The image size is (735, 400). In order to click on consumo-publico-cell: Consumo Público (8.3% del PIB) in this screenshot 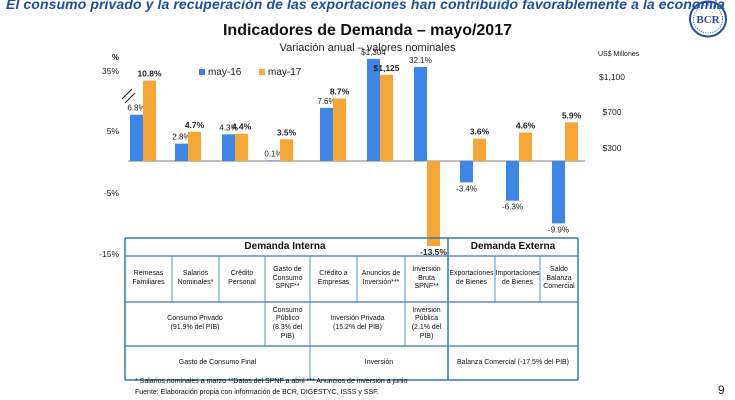, I will do `click(287, 324)`.